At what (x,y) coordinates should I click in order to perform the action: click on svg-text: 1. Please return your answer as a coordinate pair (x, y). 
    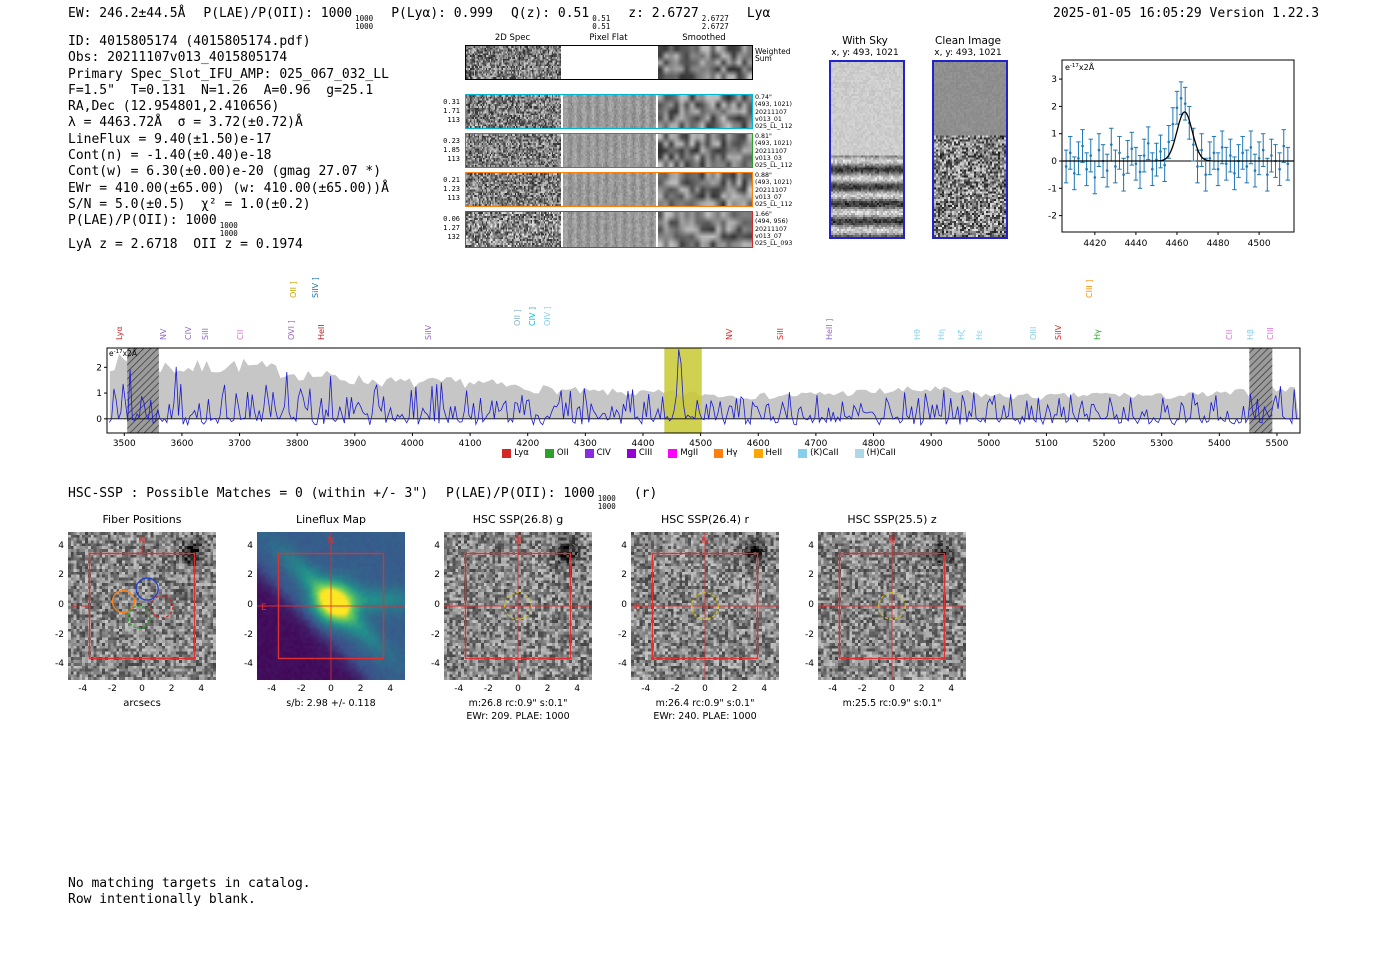
    Looking at the image, I should click on (99, 394).